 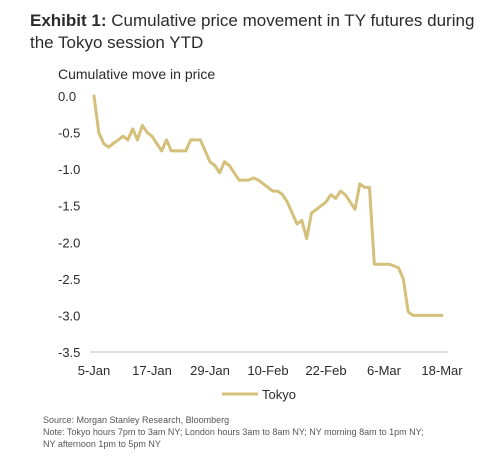 I want to click on x-tick-label: 17-Jan, so click(x=152, y=370).